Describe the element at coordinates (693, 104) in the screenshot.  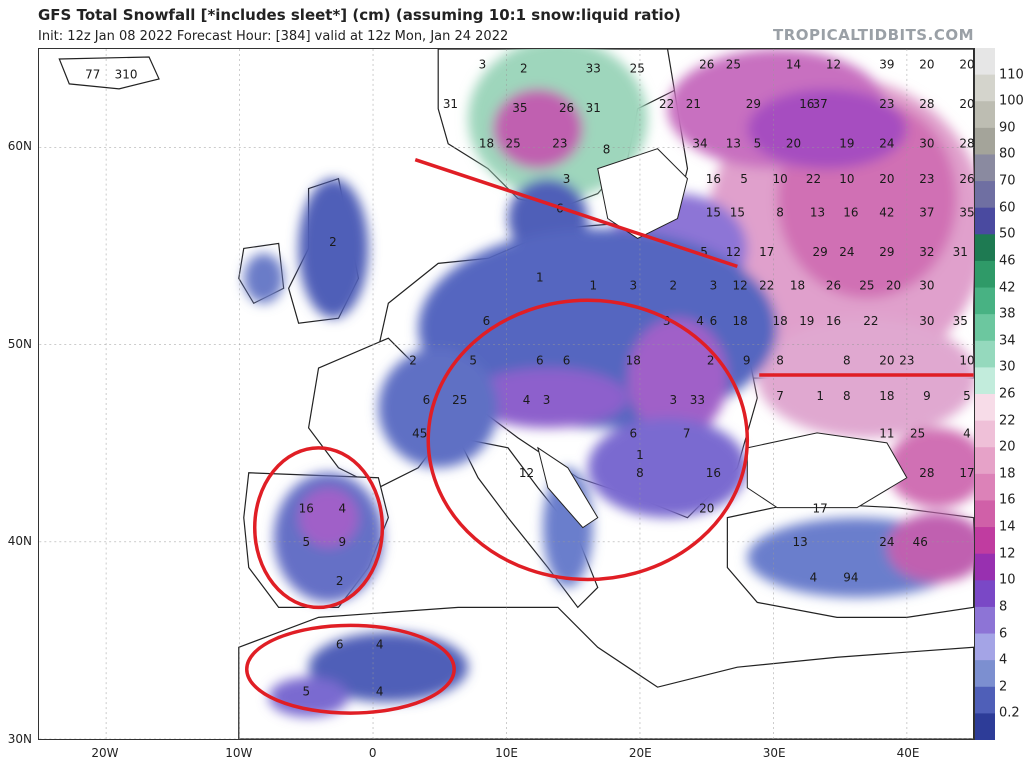
I see `snow-value-label: 21` at that location.